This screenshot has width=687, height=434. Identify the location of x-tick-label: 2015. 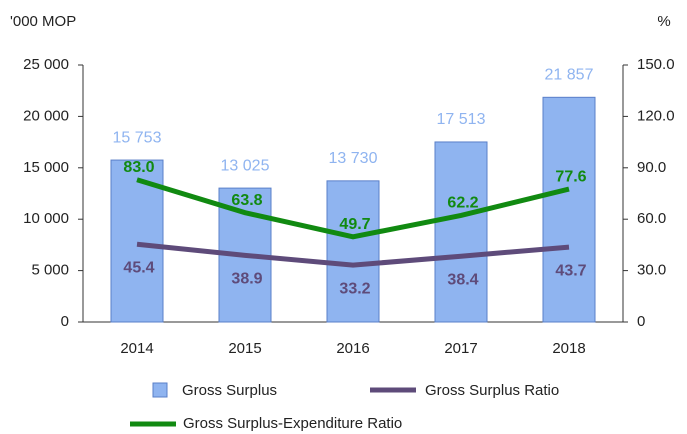
(244, 348).